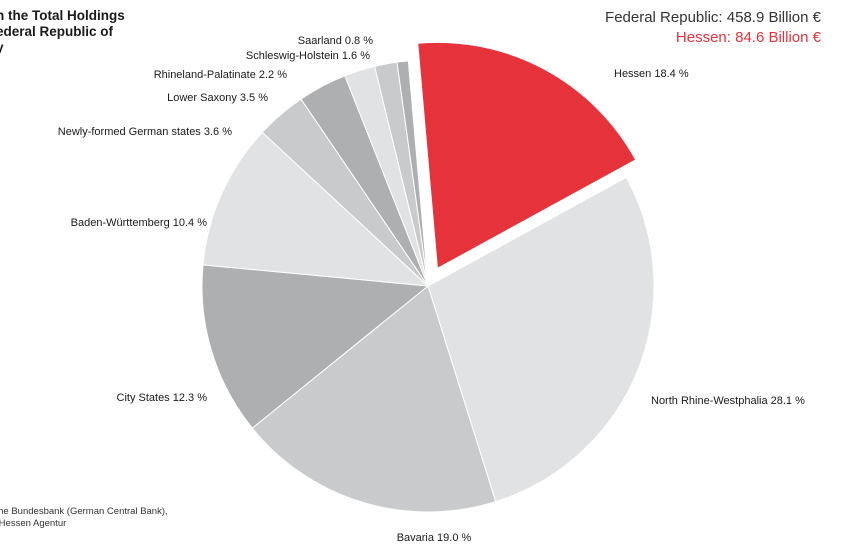 The height and width of the screenshot is (545, 847). Describe the element at coordinates (62, 15) in the screenshot. I see `chart-title-line: n the Total Holdings` at that location.